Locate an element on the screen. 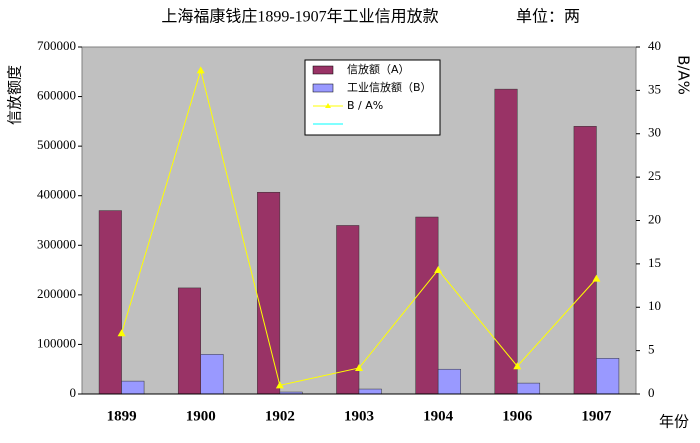 This screenshot has width=700, height=443. y2-tick-label: 20 is located at coordinates (654, 218).